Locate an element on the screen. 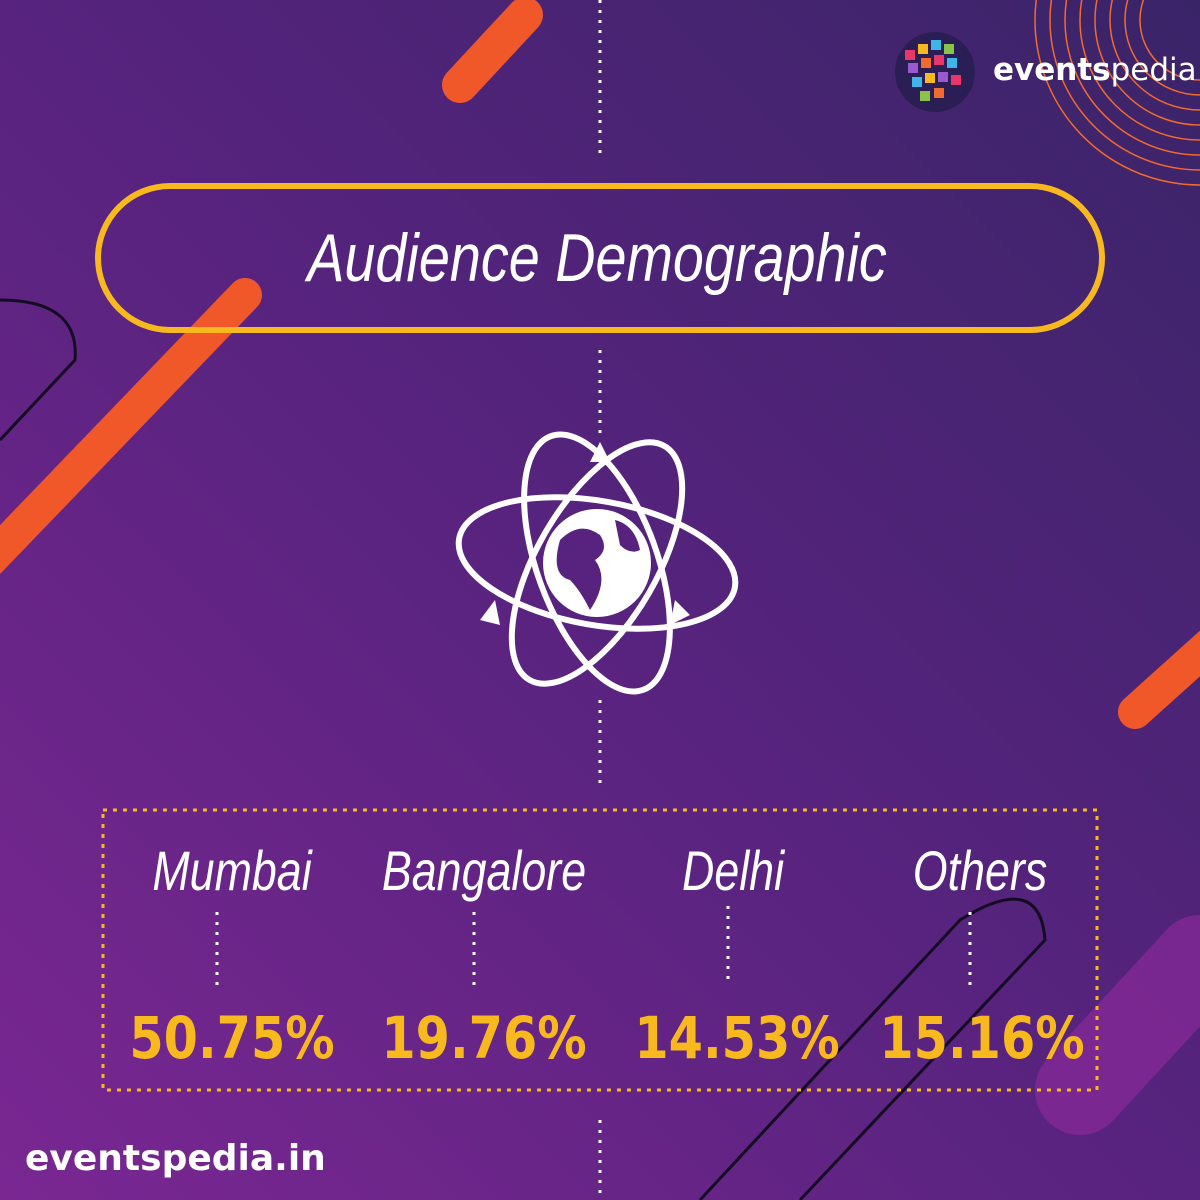 The image size is (1200, 1200). title: Audience Demographic is located at coordinates (595, 258).